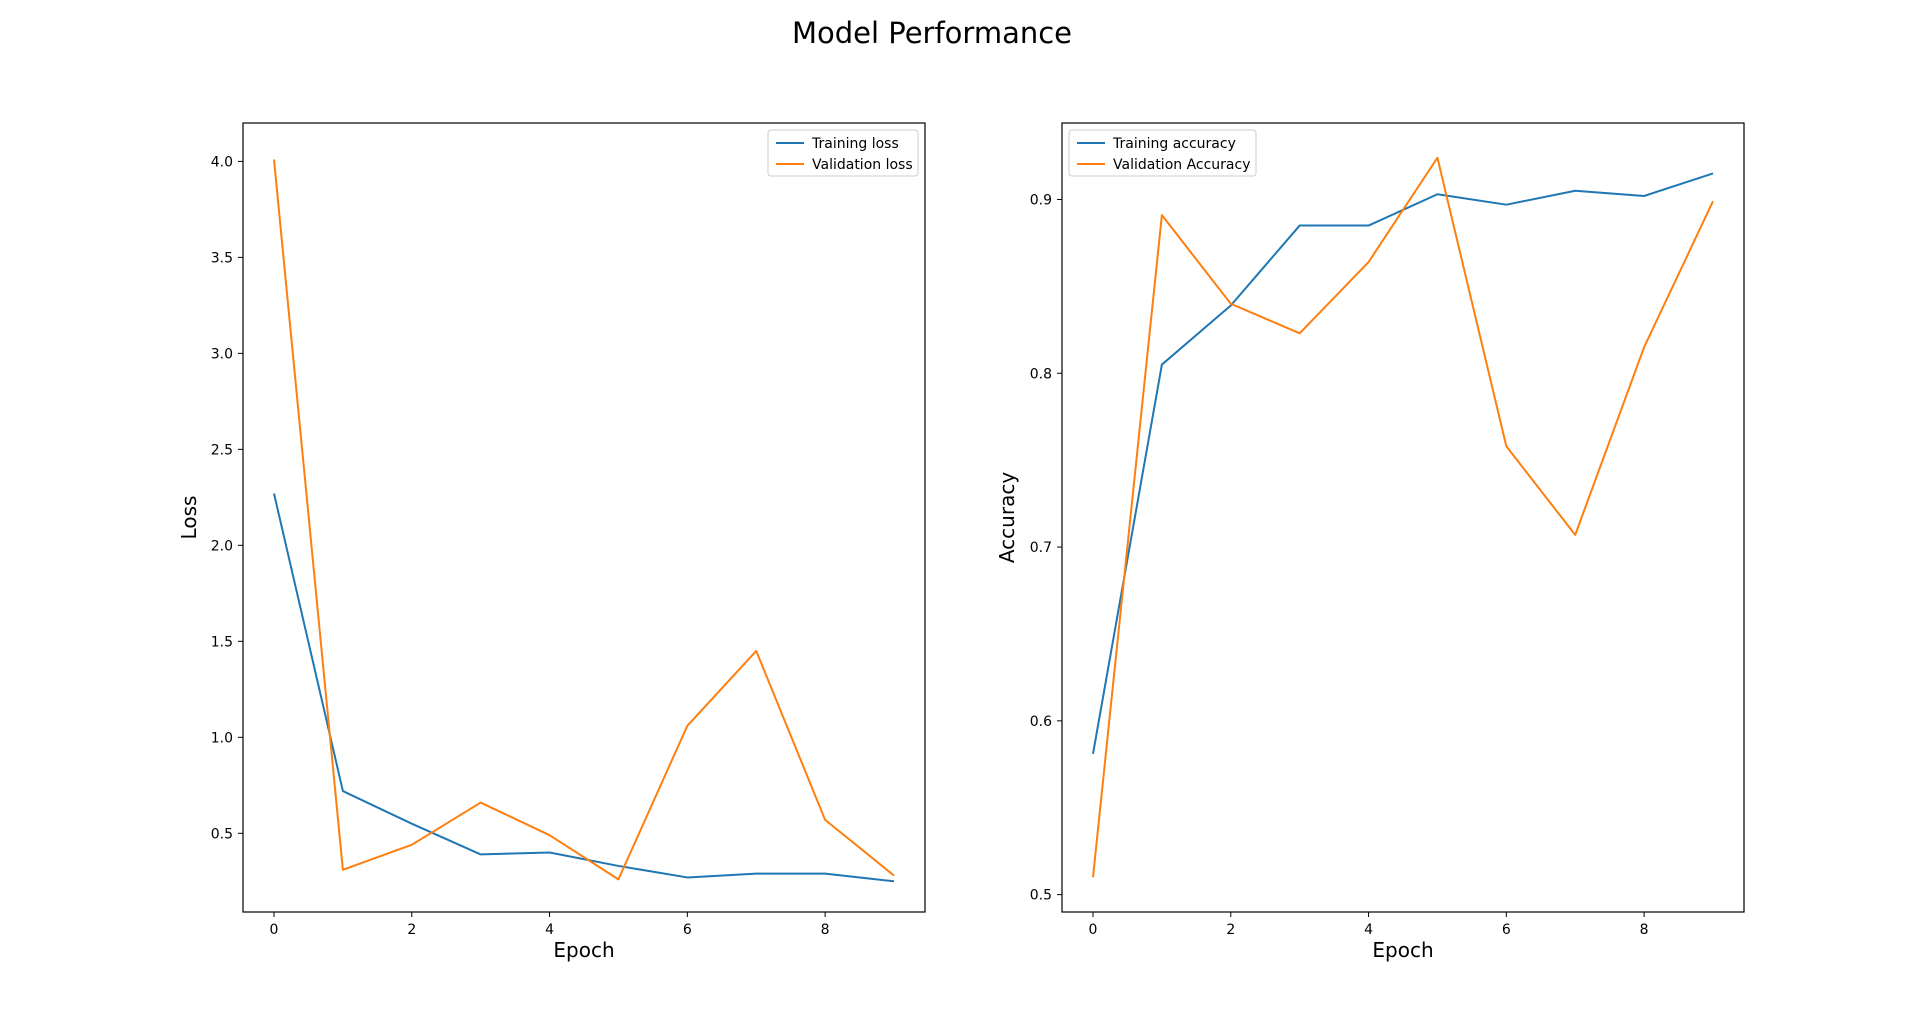 The image size is (1920, 1015). I want to click on accuracy-legend-box, so click(1162, 153).